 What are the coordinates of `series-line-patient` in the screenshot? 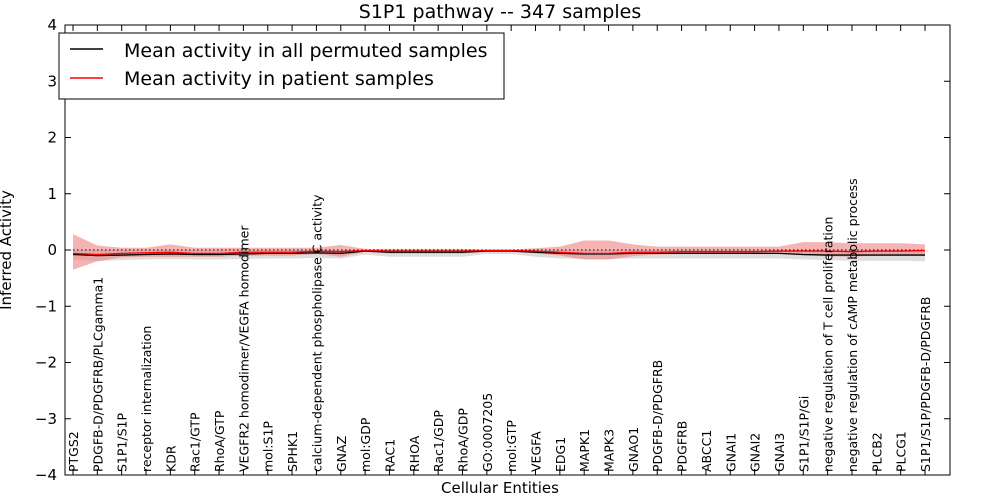 It's located at (499, 252).